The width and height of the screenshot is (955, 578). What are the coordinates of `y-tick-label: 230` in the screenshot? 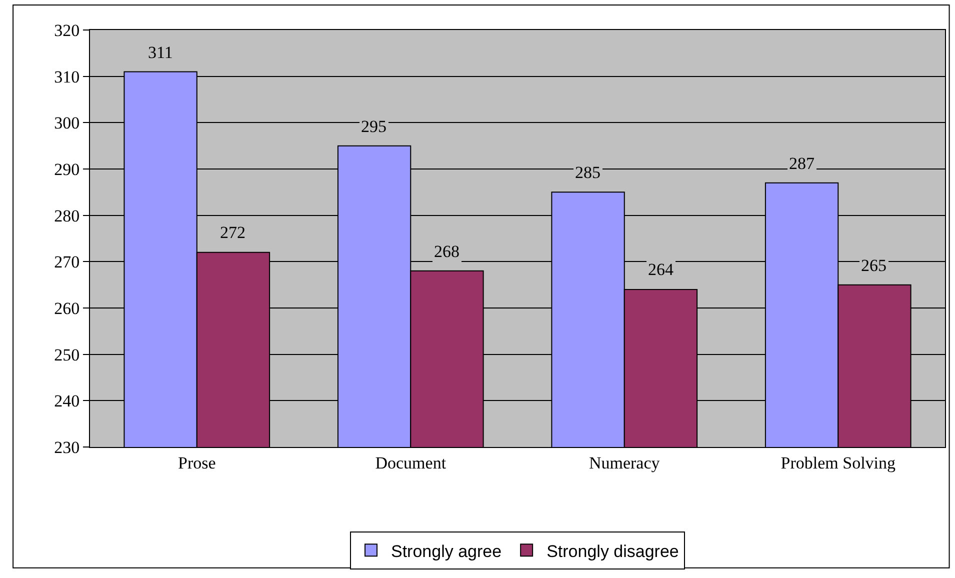 It's located at (67, 447).